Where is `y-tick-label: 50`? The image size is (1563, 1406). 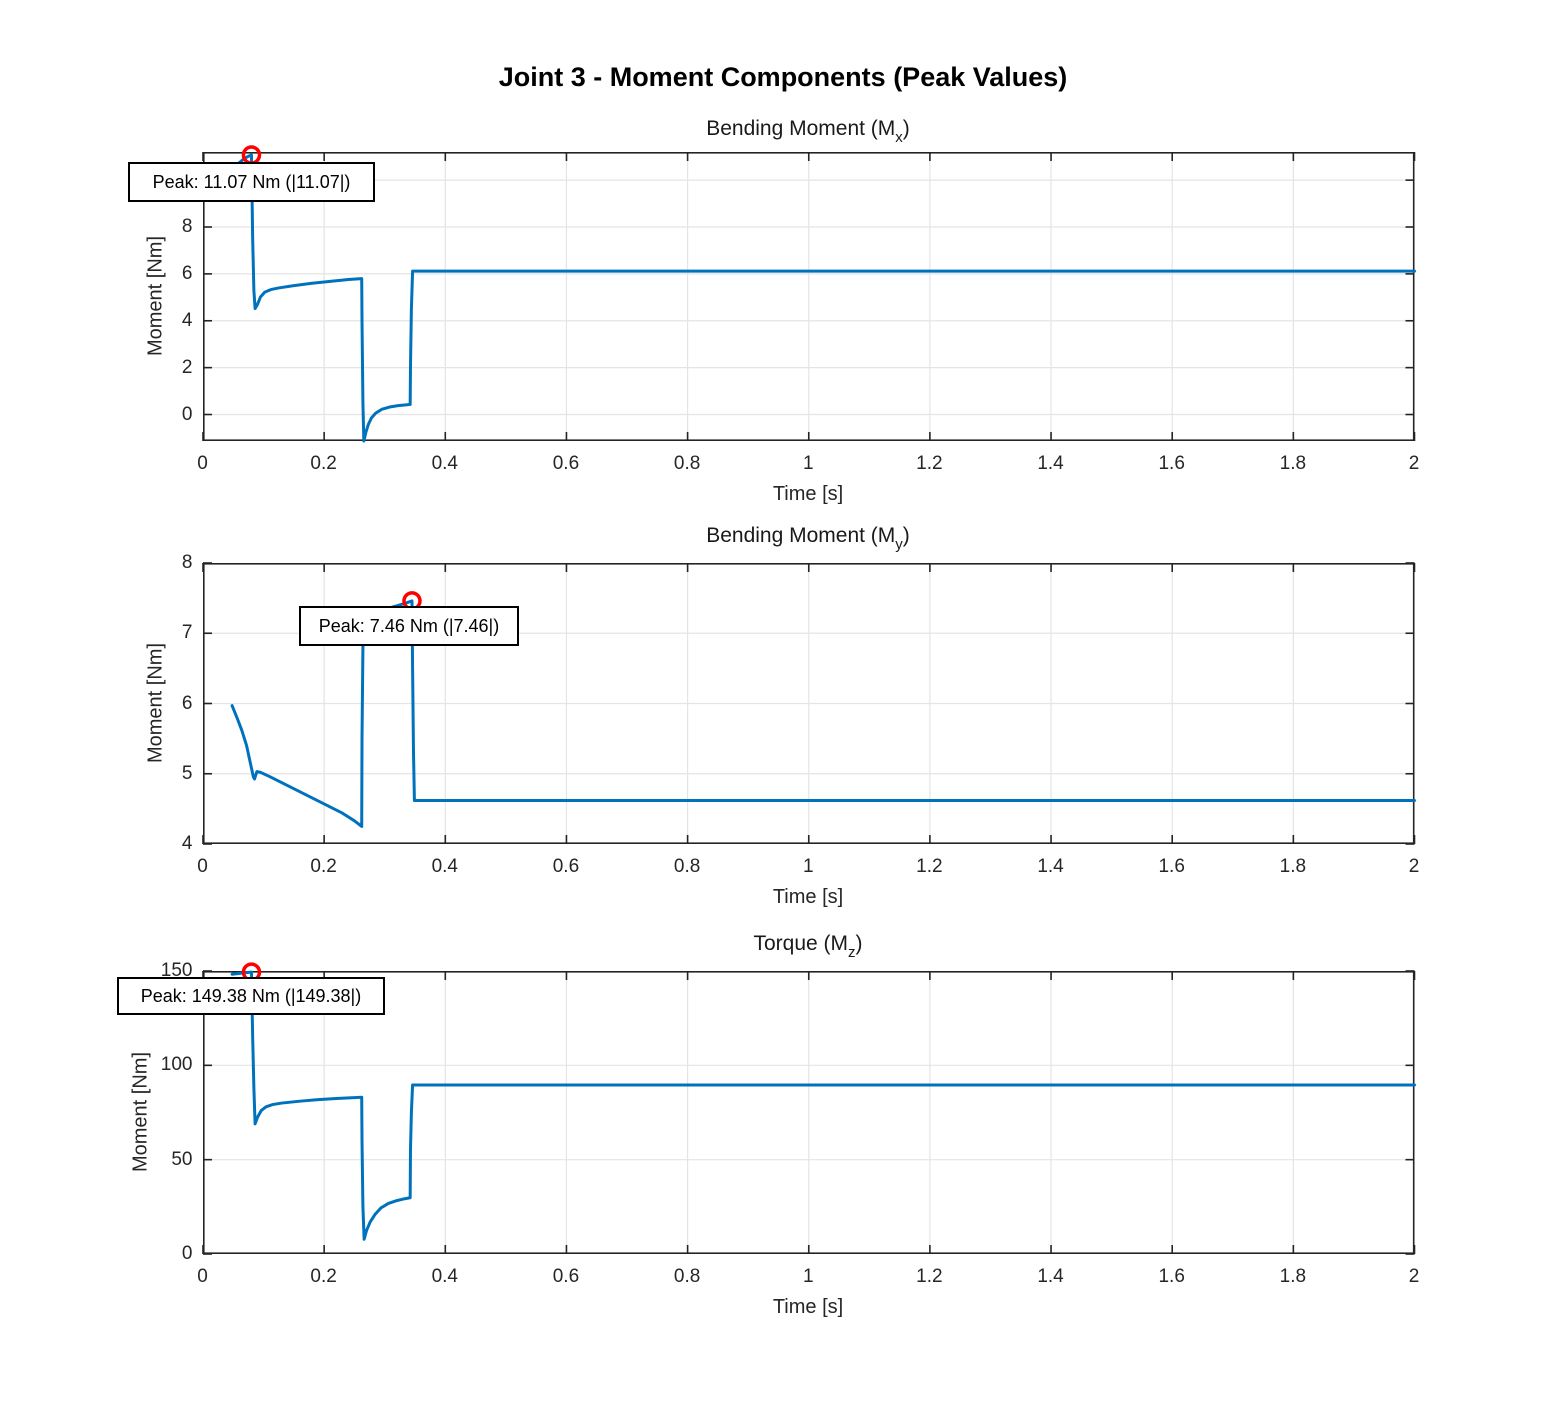
y-tick-label: 50 is located at coordinates (182, 1159).